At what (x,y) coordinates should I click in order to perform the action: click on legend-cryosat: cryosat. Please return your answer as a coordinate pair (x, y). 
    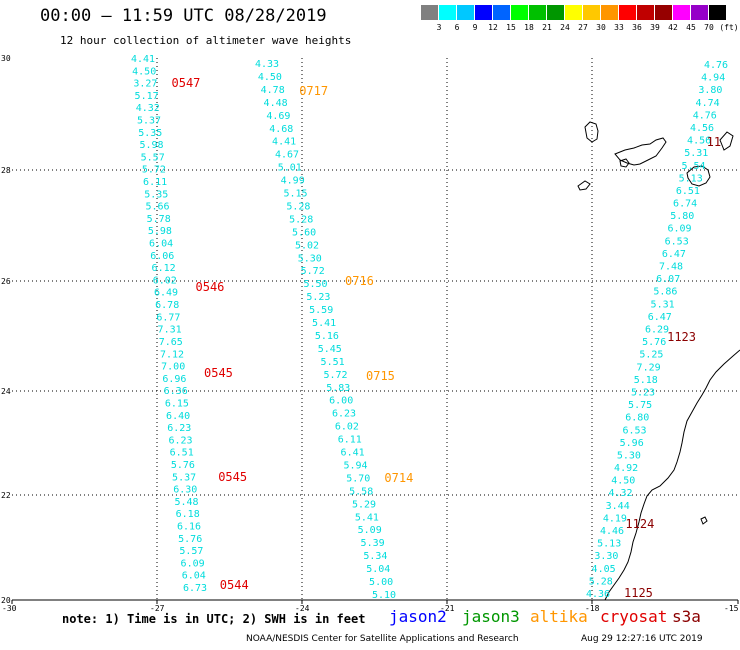
    Looking at the image, I should click on (634, 616).